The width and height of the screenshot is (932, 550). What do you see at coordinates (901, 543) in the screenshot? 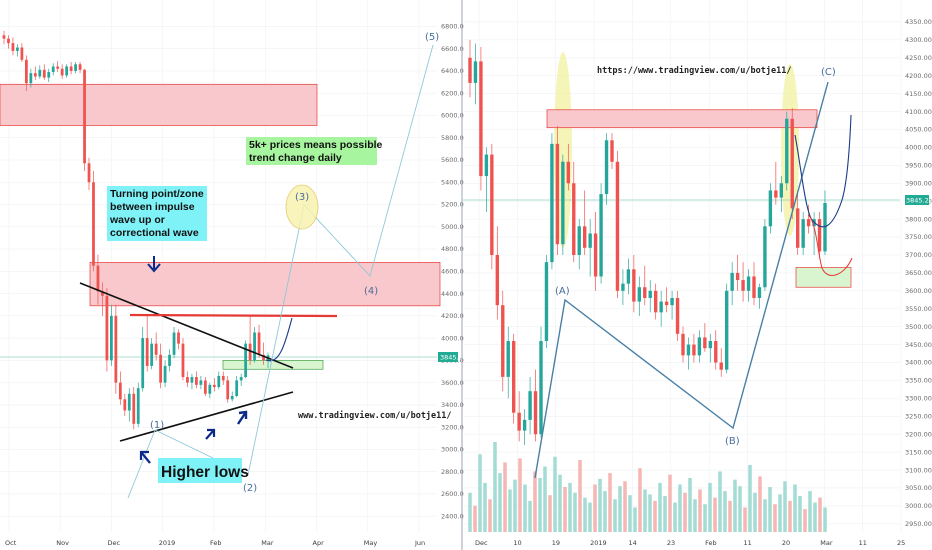
I see `time-tick-label: 25` at bounding box center [901, 543].